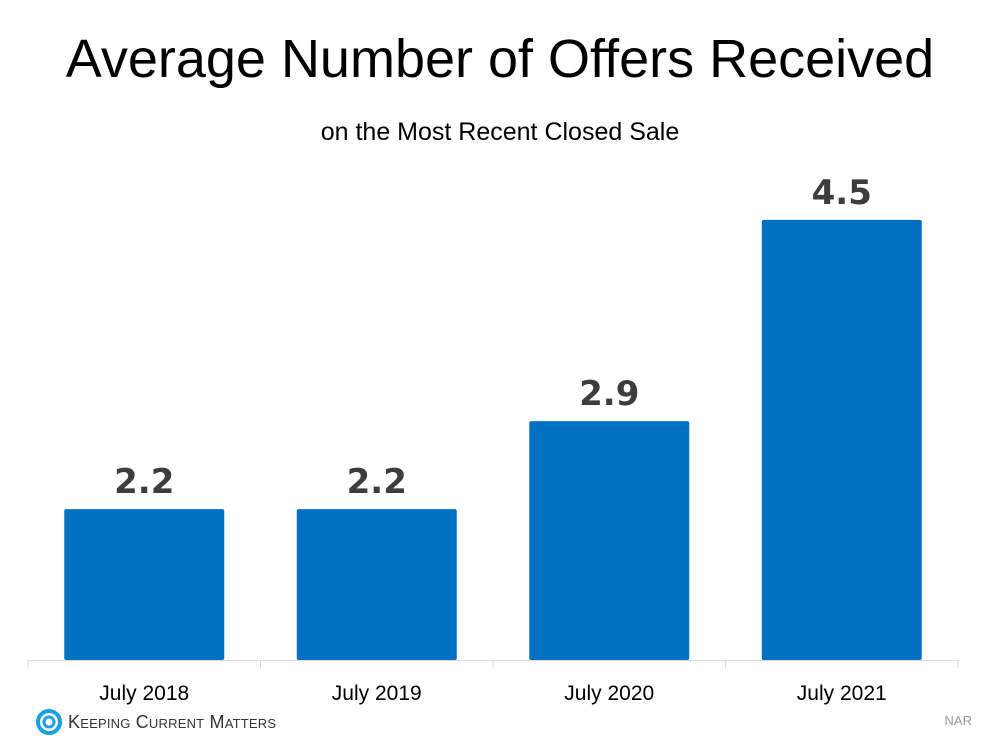 The height and width of the screenshot is (750, 1000). I want to click on bar-july-2018, so click(144, 584).